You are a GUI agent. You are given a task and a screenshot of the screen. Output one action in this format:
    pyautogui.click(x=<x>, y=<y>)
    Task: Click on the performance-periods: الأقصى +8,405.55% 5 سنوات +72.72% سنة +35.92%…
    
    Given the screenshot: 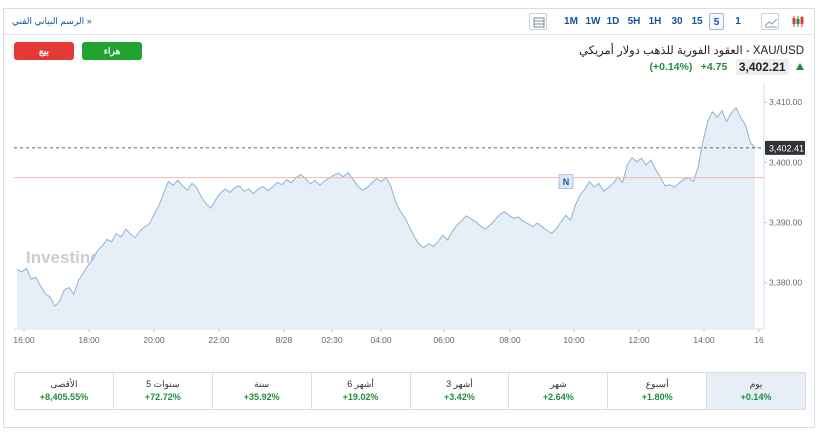 What is the action you would take?
    pyautogui.click(x=410, y=391)
    